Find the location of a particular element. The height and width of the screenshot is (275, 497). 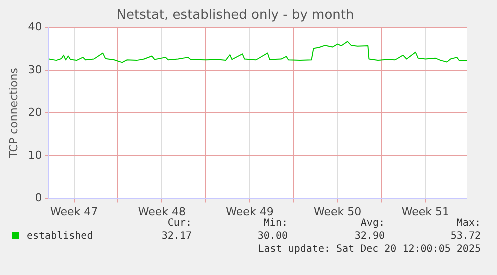

text: Last update: Sat Dec 20 12:00:05 2025 is located at coordinates (369, 249).